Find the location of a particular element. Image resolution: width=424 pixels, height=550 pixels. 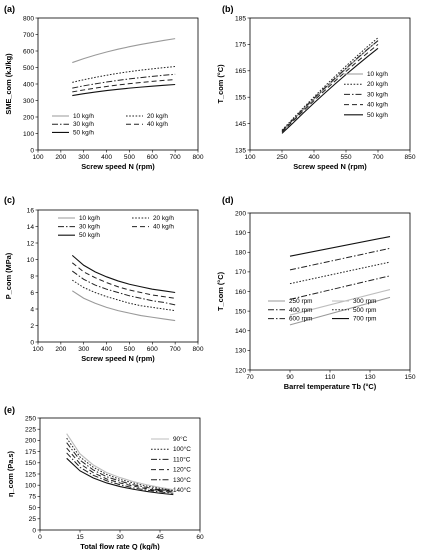

y-tick-label: 125 is located at coordinates (30, 474).